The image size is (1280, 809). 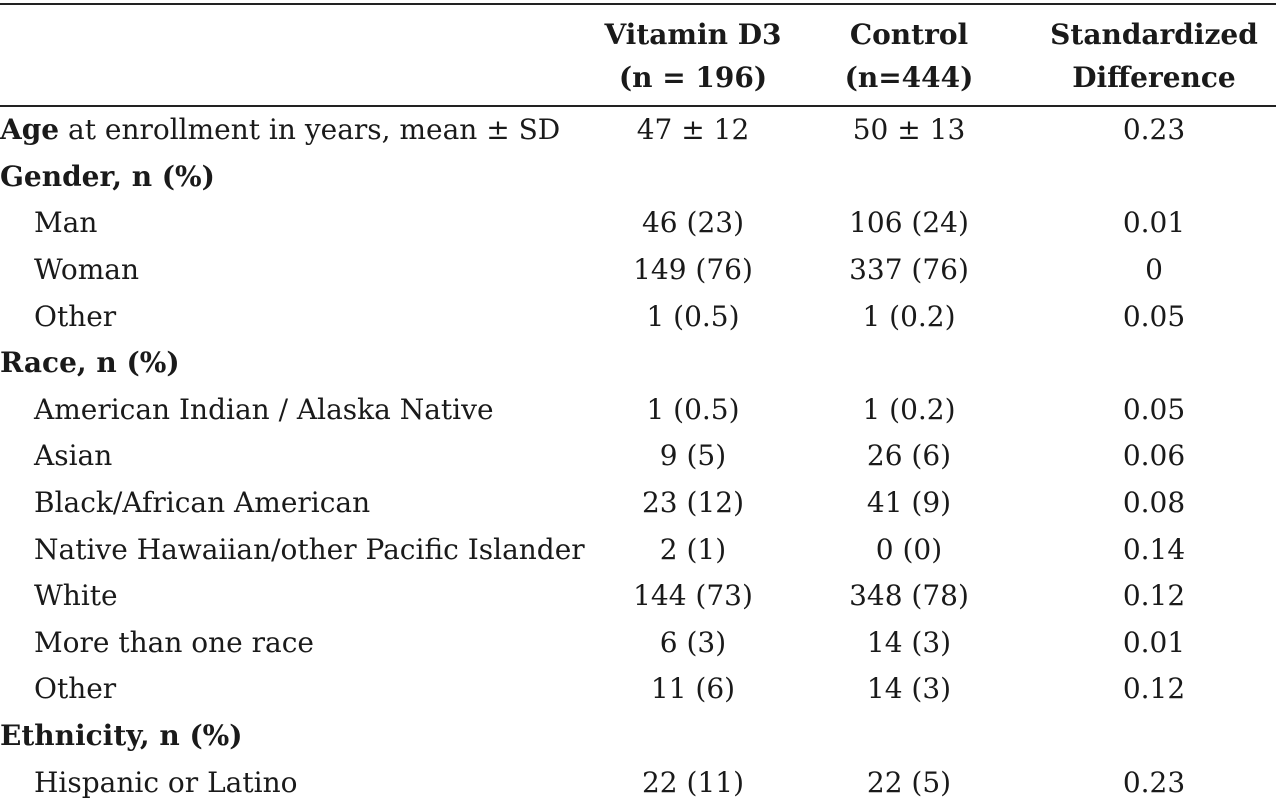 What do you see at coordinates (693, 689) in the screenshot?
I see `cell-vitamin-d3: 11 (6)` at bounding box center [693, 689].